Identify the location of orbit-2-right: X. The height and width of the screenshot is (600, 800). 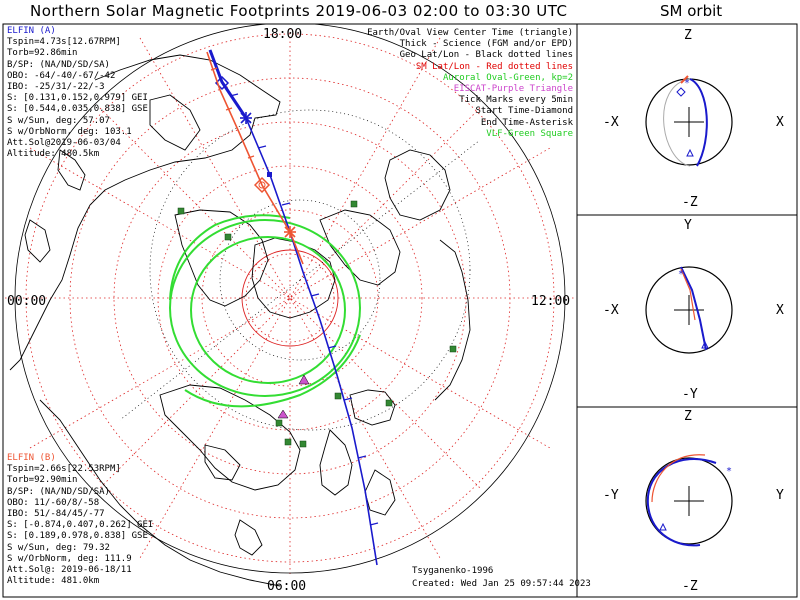
(780, 310).